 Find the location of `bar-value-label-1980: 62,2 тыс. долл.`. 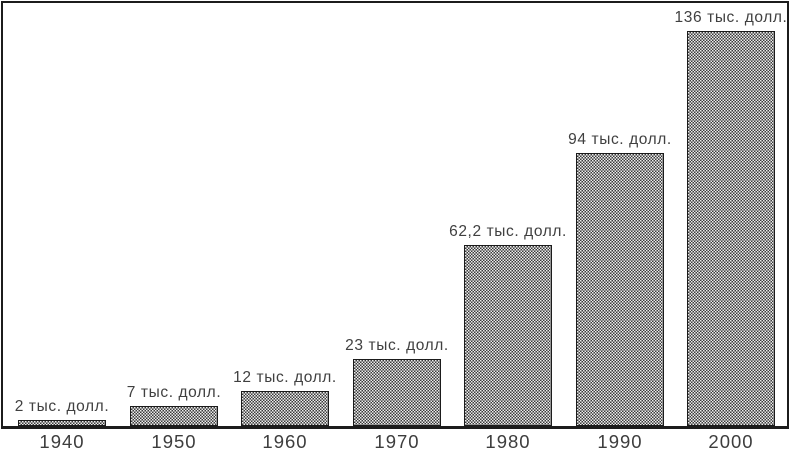

bar-value-label-1980: 62,2 тыс. долл. is located at coordinates (508, 231).